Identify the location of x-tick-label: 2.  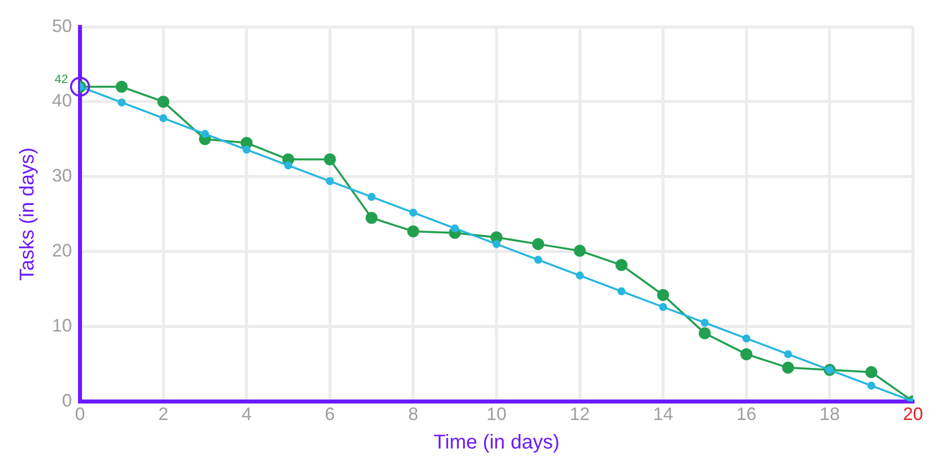
(163, 414).